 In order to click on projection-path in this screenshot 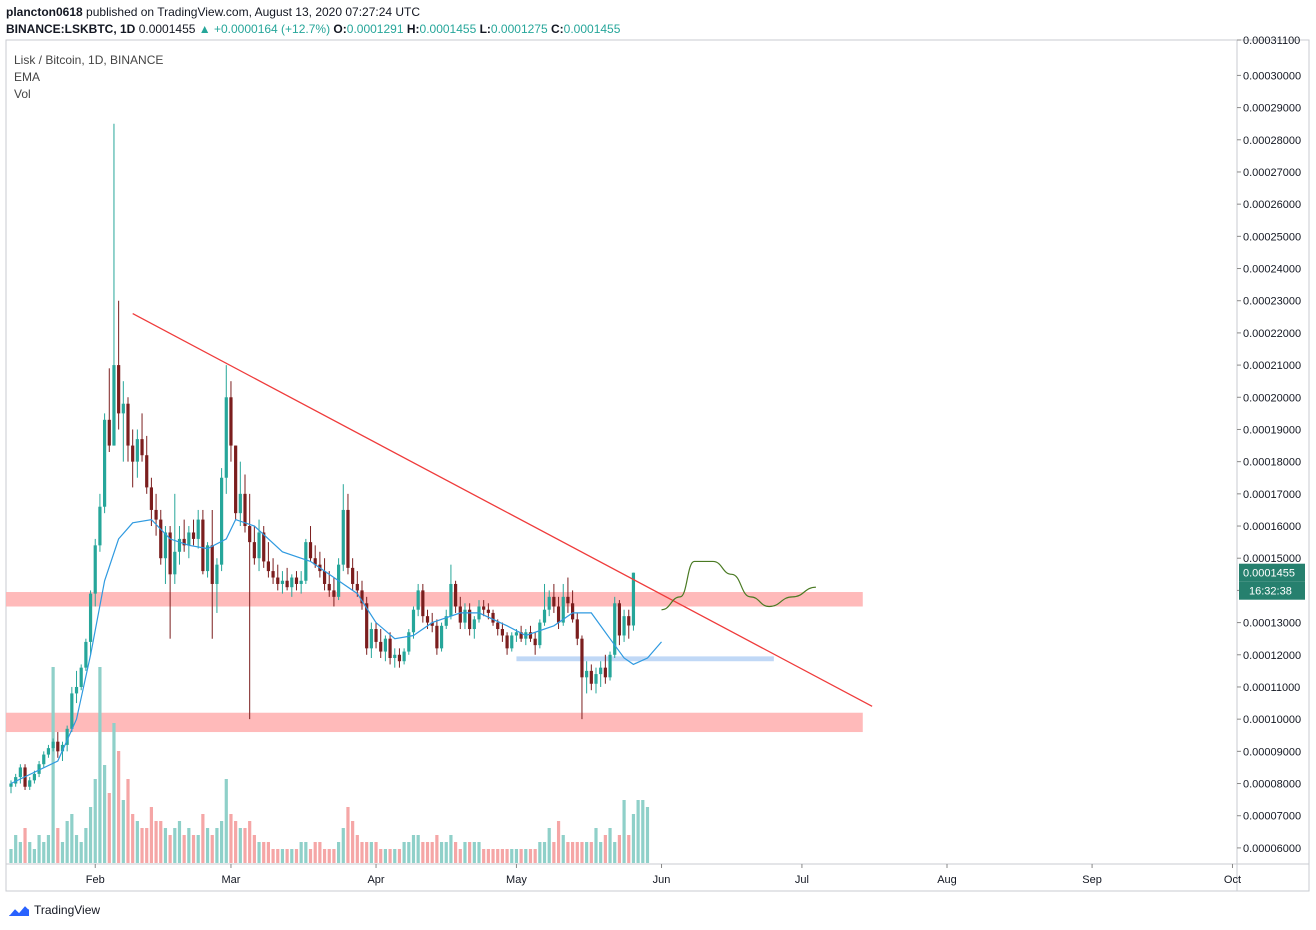, I will do `click(738, 585)`.